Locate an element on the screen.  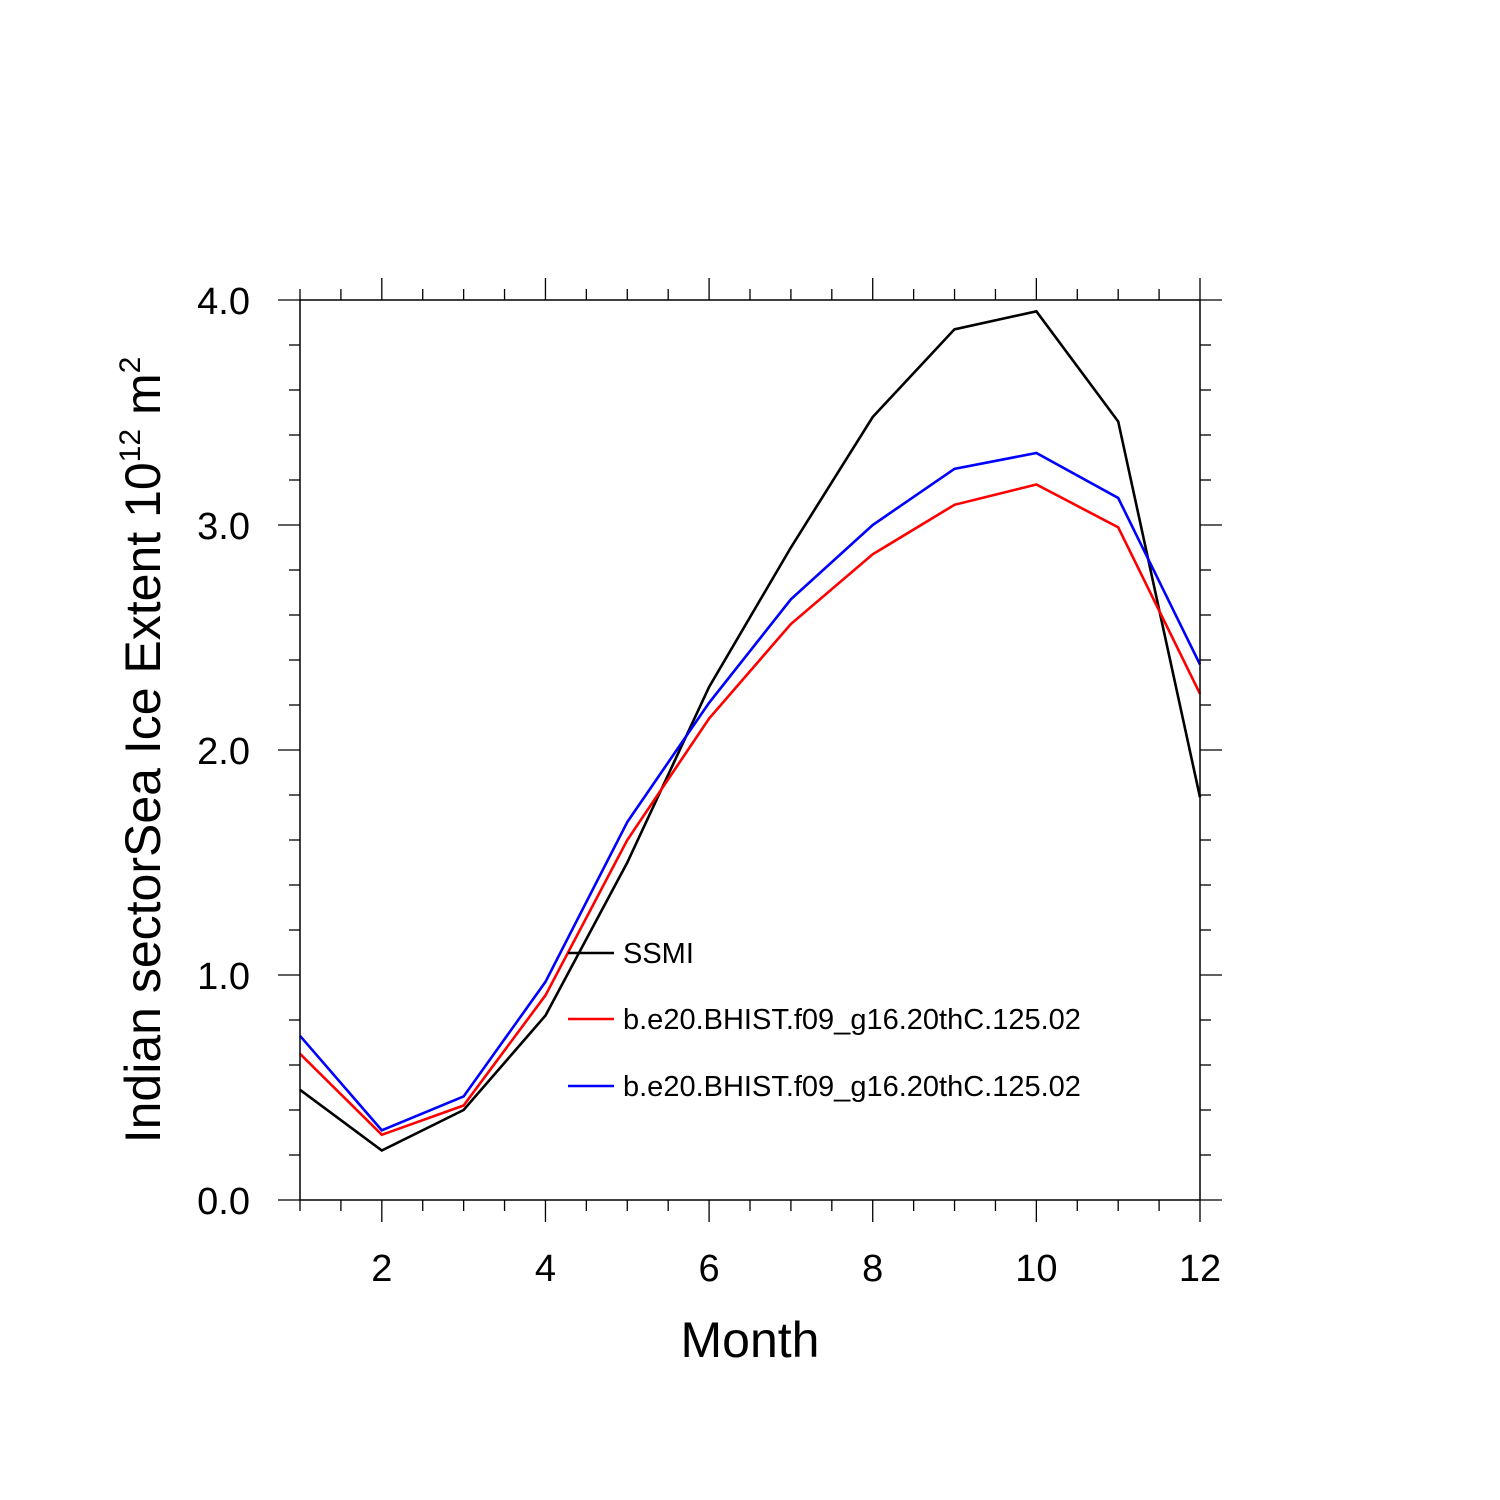
y-tick-label: 1.0 is located at coordinates (223, 977).